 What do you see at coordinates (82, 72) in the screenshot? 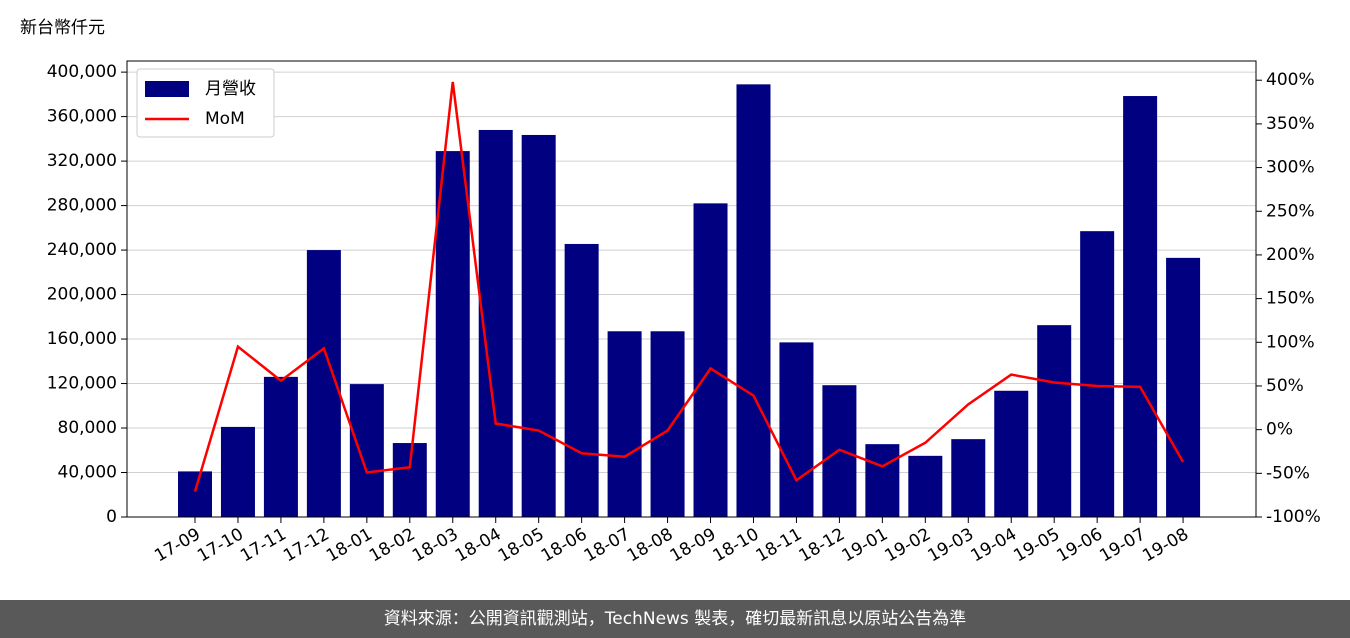
I see `y-tick-label: 400,000` at bounding box center [82, 72].